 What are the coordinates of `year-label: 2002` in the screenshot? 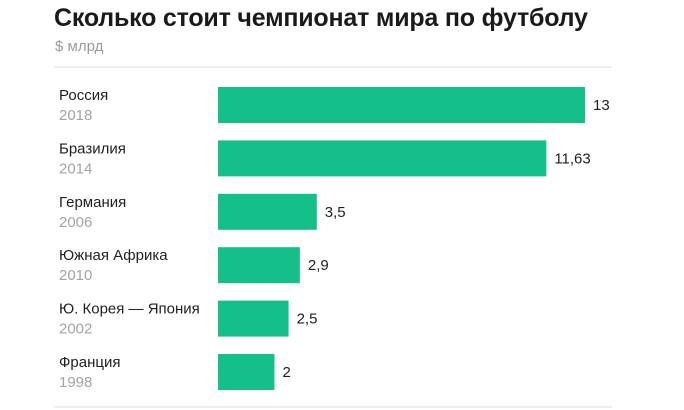 It's located at (75, 329).